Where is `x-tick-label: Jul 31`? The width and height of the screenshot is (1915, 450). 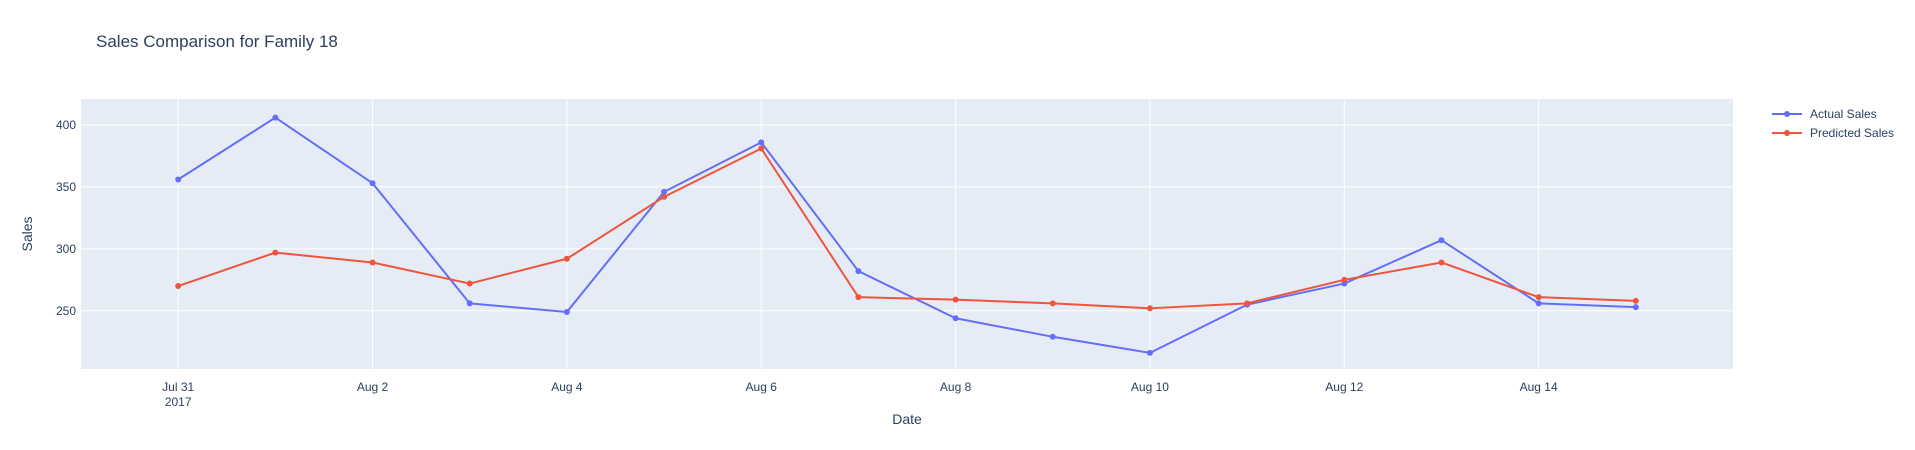 x-tick-label: Jul 31 is located at coordinates (178, 387).